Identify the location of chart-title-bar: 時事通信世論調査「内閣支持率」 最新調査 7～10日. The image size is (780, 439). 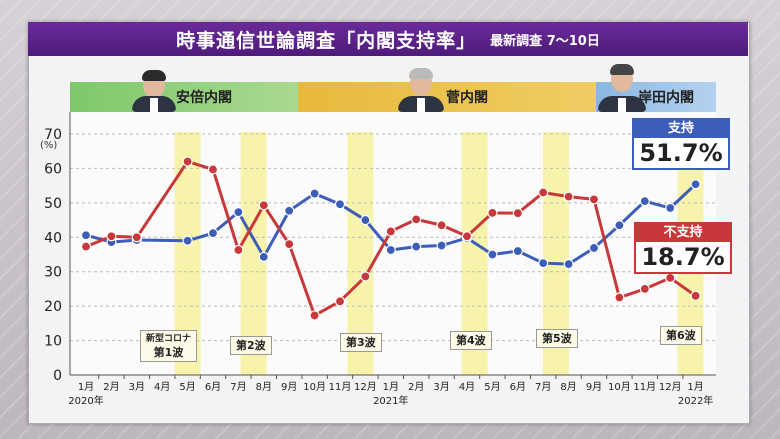
(388, 39).